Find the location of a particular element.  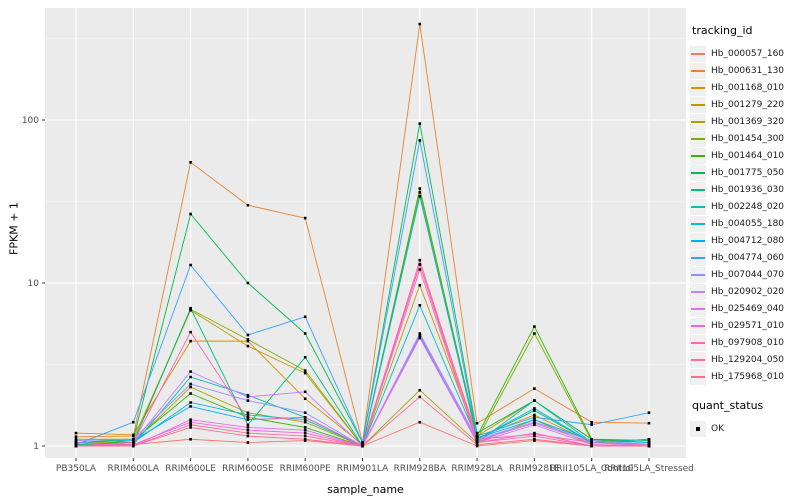

legend-item-label: Hb_001168_010 is located at coordinates (748, 87).